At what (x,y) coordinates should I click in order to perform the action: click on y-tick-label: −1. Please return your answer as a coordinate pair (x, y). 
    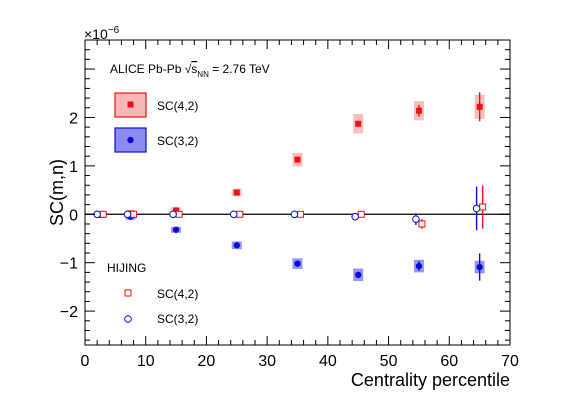
    Looking at the image, I should click on (69, 264).